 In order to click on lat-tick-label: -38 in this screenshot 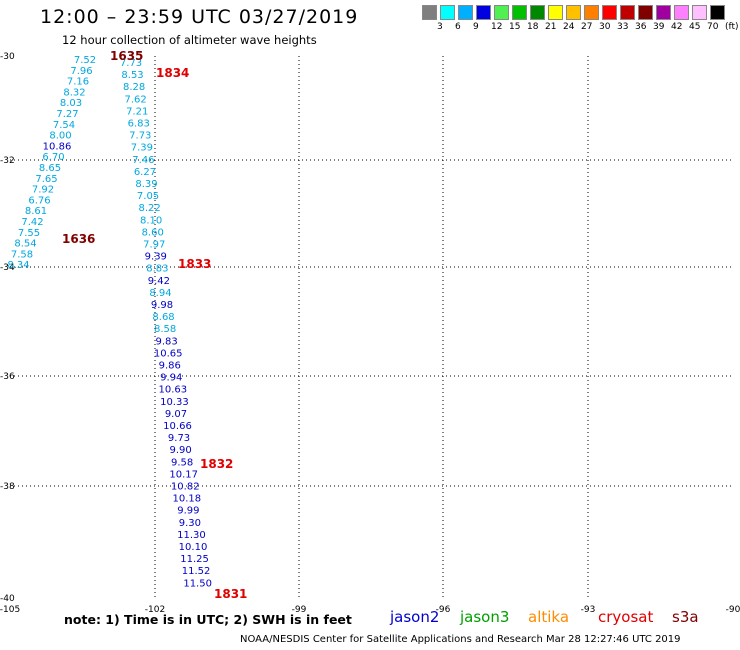, I will do `click(7, 487)`.